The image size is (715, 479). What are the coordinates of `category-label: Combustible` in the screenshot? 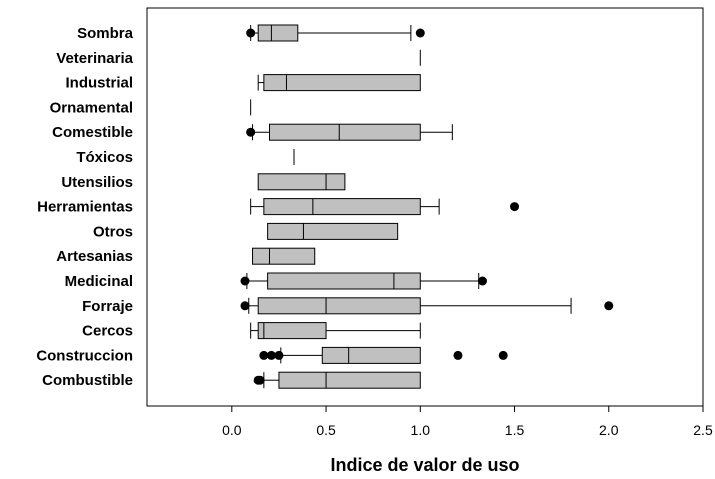 It's located at (87, 380).